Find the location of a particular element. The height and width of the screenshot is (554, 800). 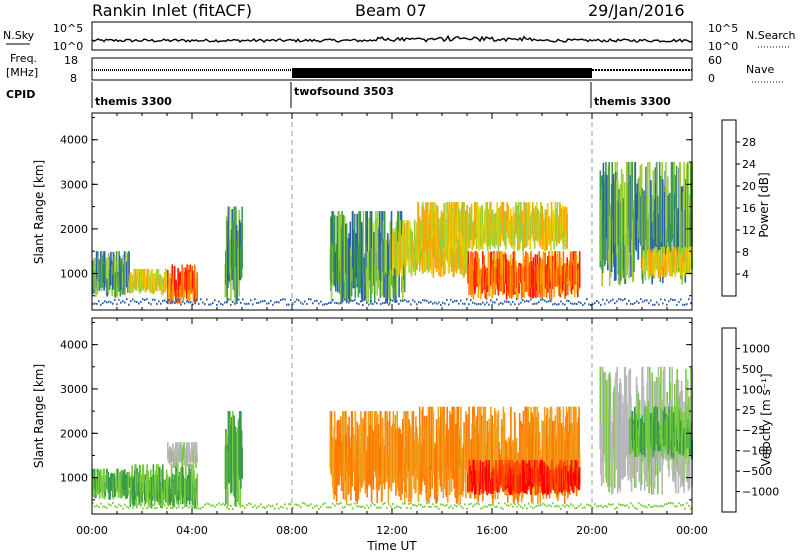

power-colorbar-label: Power [dB] is located at coordinates (764, 204).